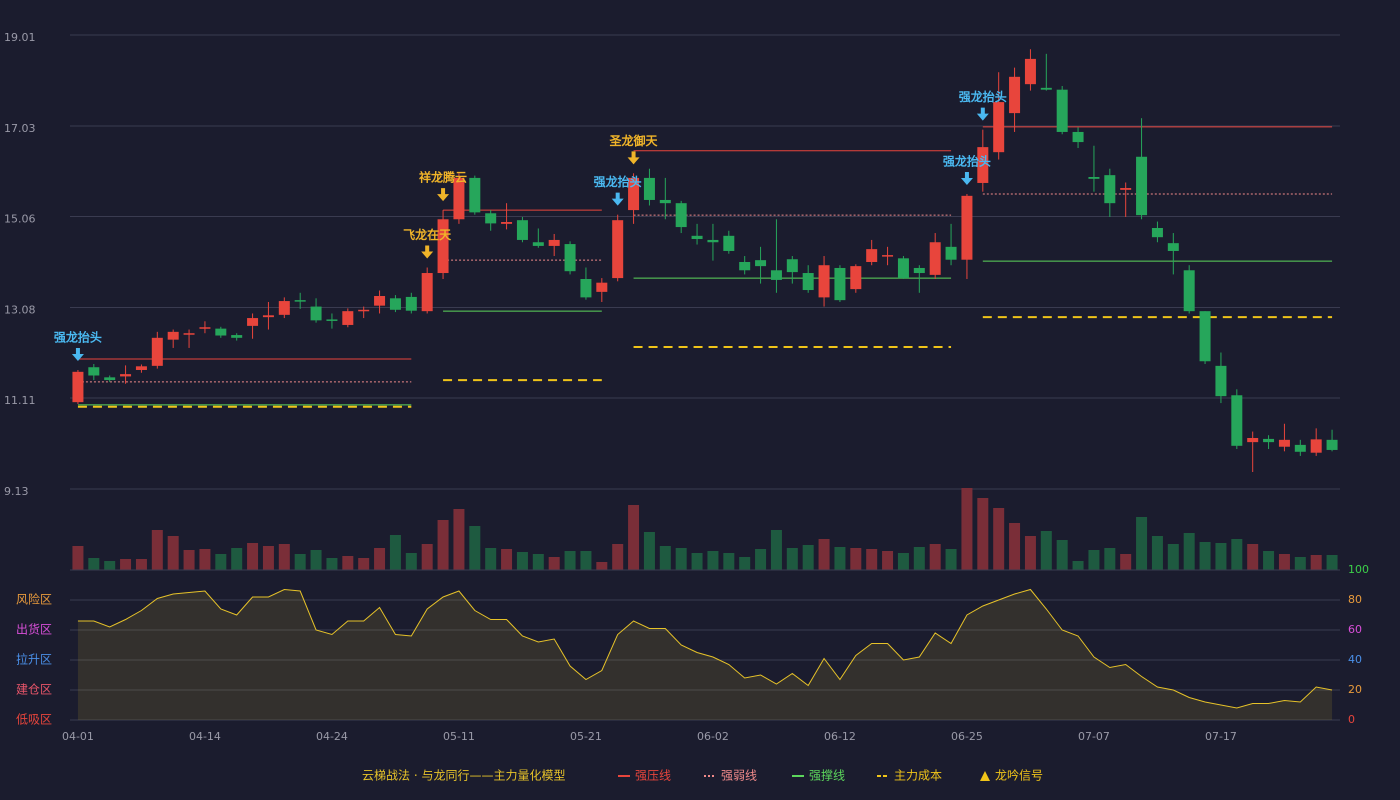  What do you see at coordinates (20, 219) in the screenshot?
I see `y-tick-label: 15.06` at bounding box center [20, 219].